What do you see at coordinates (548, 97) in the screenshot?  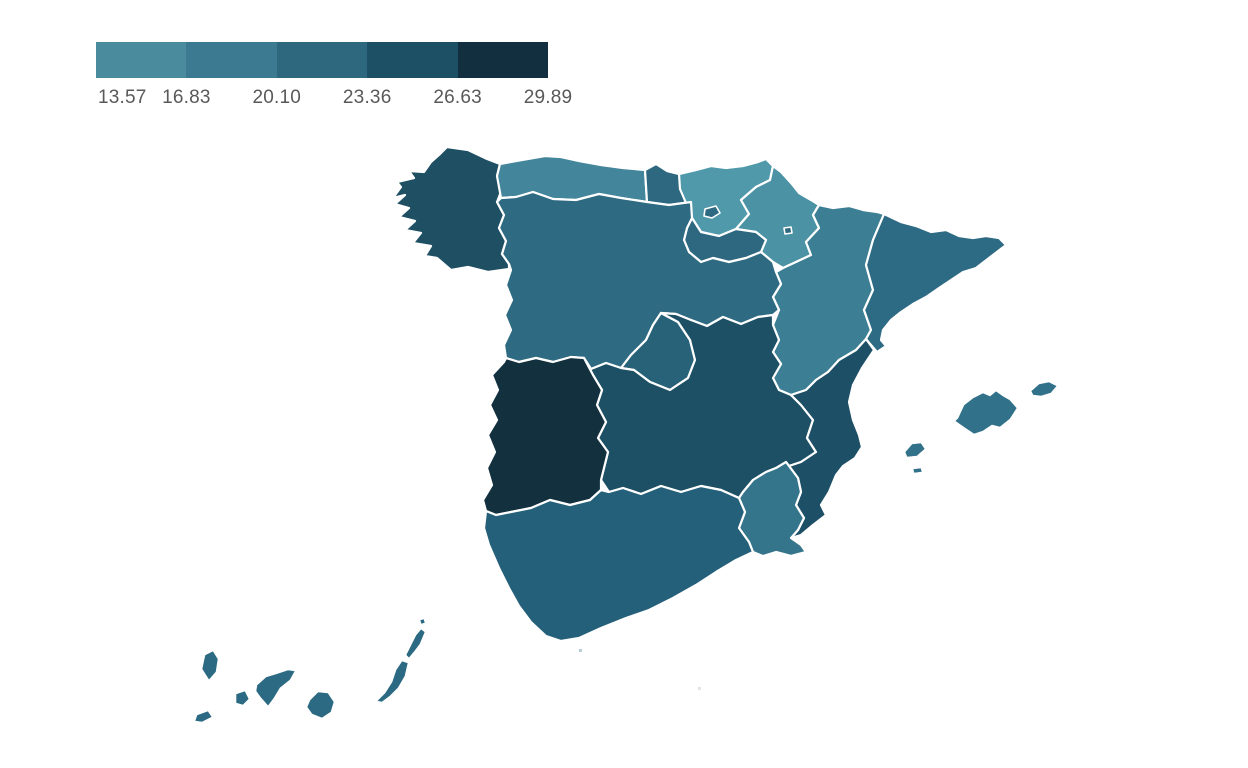 I see `legend-tick-label-5: 29.89` at bounding box center [548, 97].